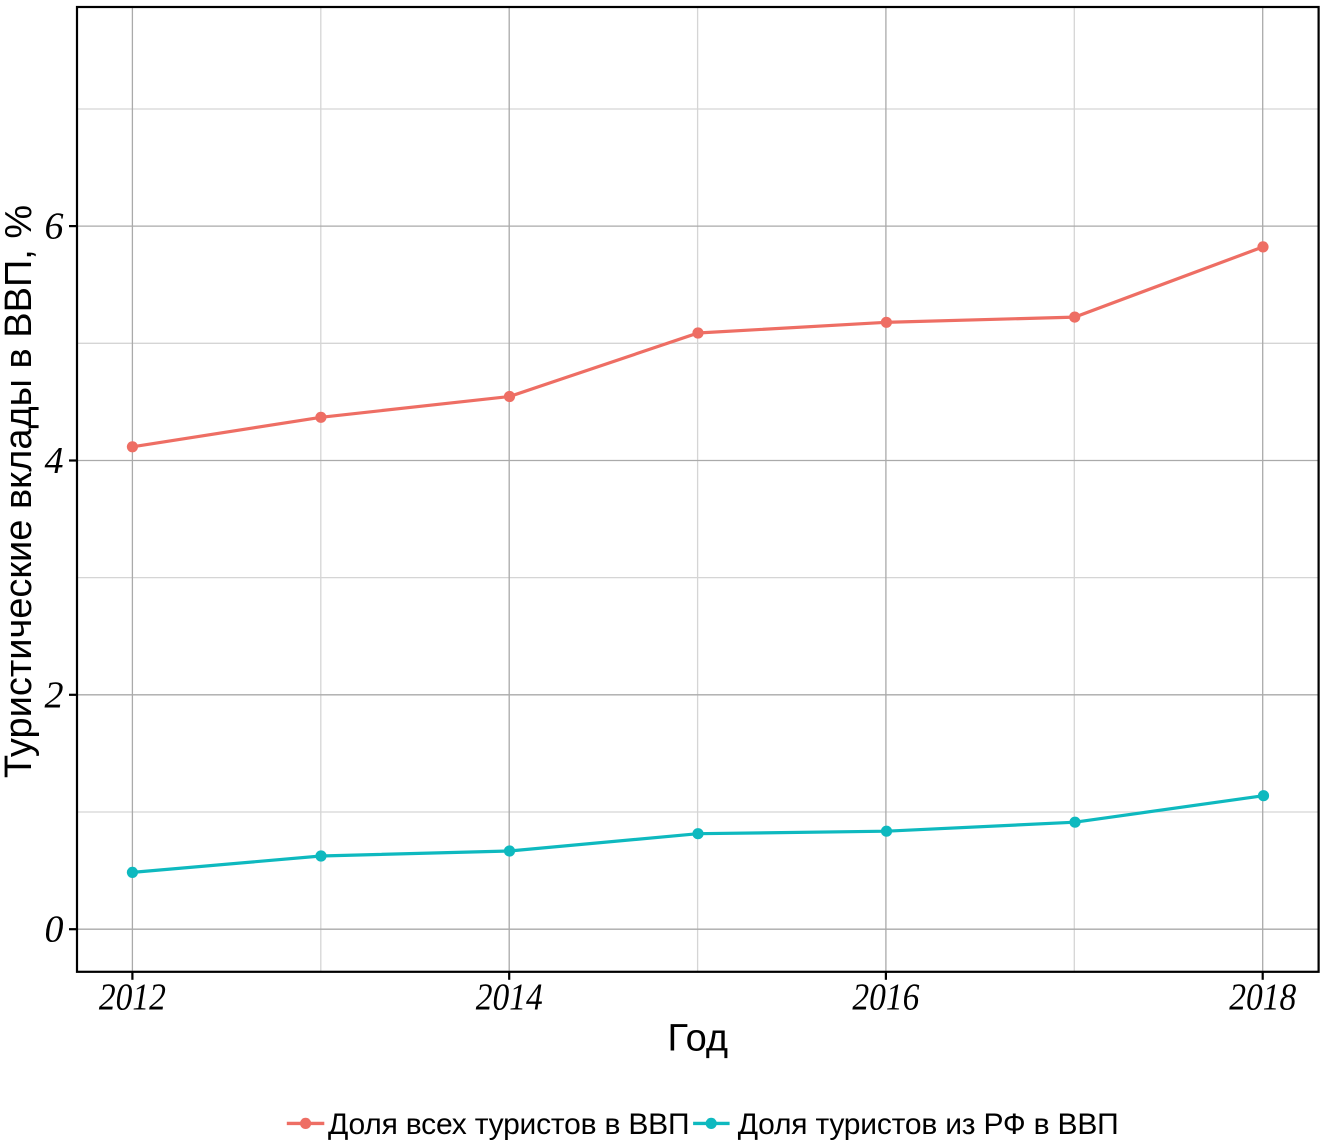 This screenshot has width=1328, height=1144. I want to click on svg-text: Доля туристов из РФ в ВВП, so click(928, 1124).